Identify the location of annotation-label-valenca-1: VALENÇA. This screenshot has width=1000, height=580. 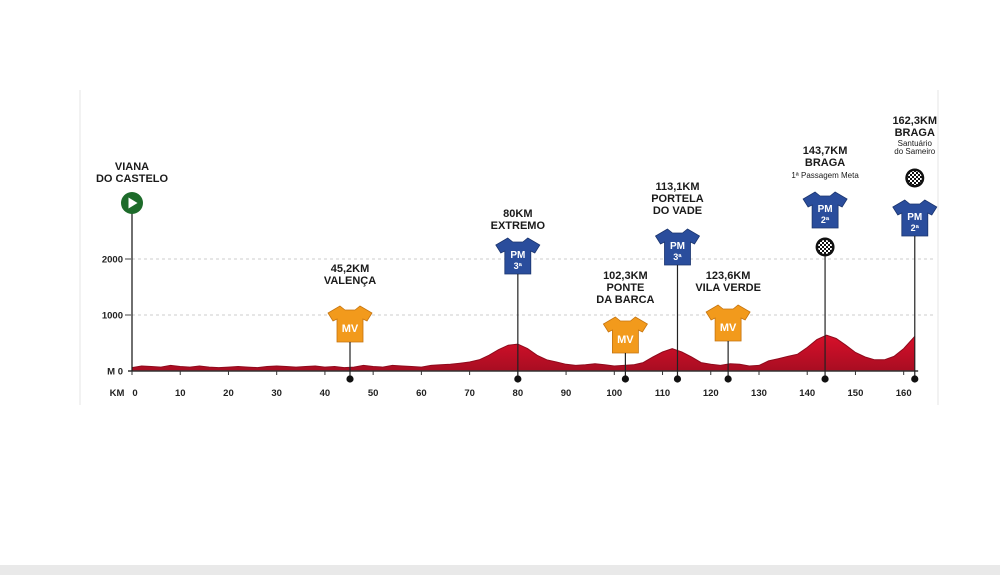
(350, 281).